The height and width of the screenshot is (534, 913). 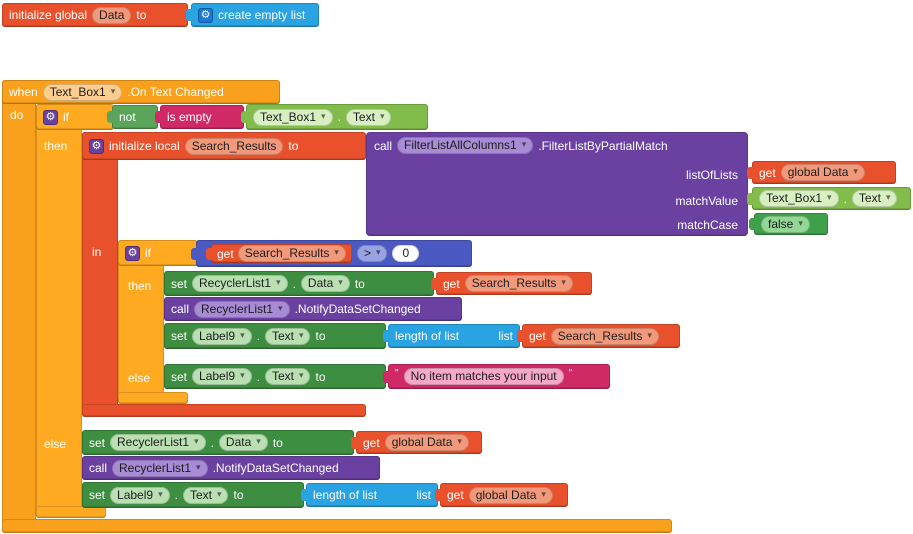 What do you see at coordinates (56, 146) in the screenshot?
I see `outer-then-label: then` at bounding box center [56, 146].